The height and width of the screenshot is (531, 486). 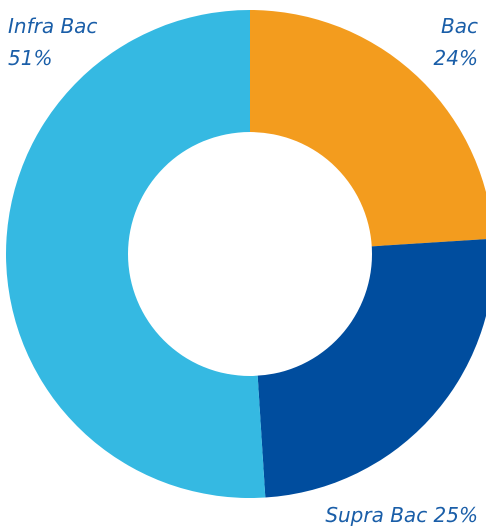 What do you see at coordinates (53, 26) in the screenshot?
I see `label-infra-bac-name: Infra Bac` at bounding box center [53, 26].